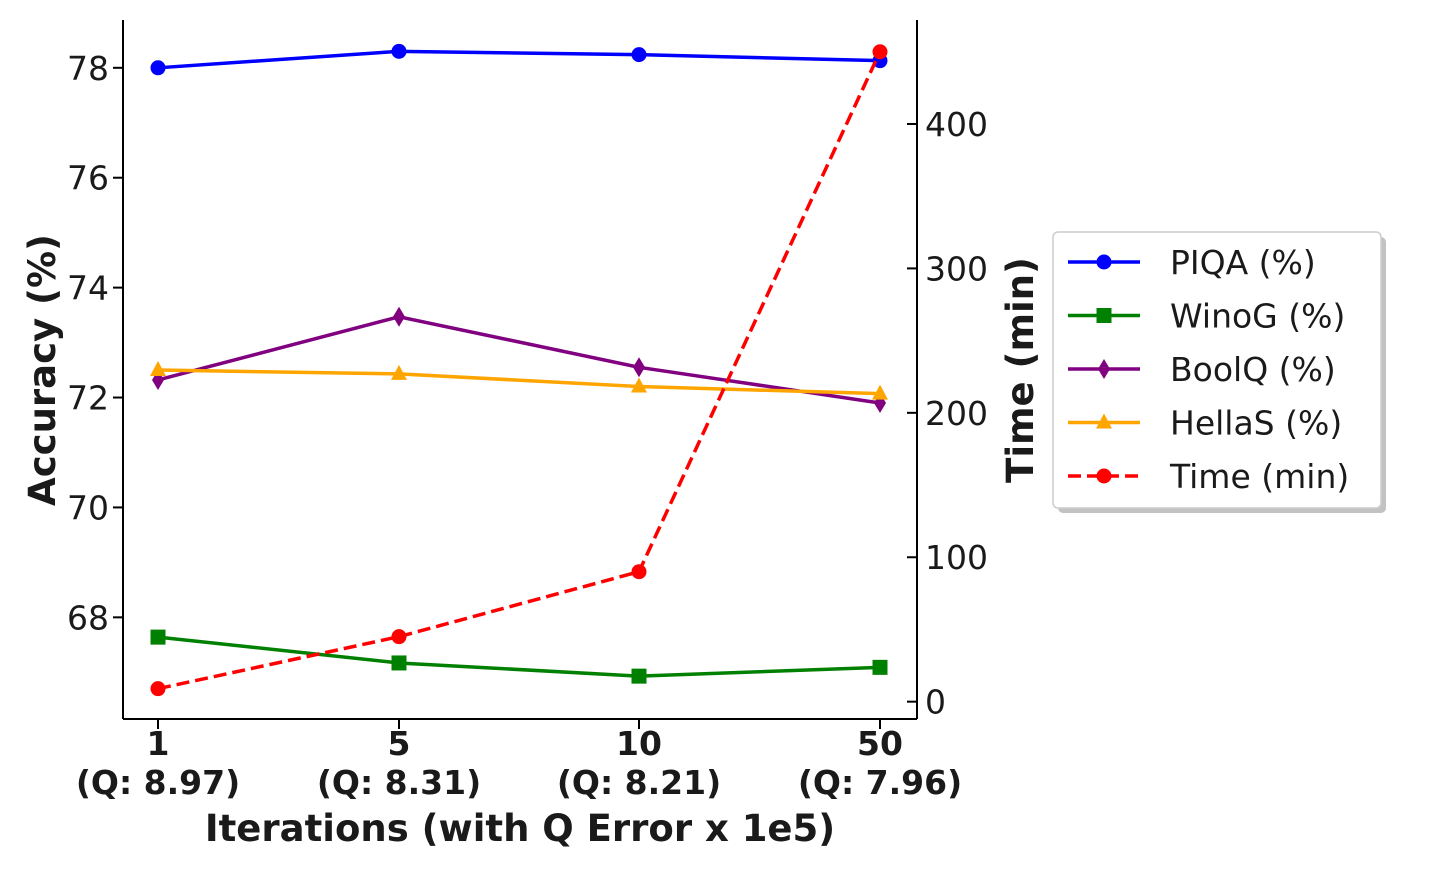 The height and width of the screenshot is (876, 1453). What do you see at coordinates (1256, 423) in the screenshot?
I see `legend-label: HellaS (%)` at bounding box center [1256, 423].